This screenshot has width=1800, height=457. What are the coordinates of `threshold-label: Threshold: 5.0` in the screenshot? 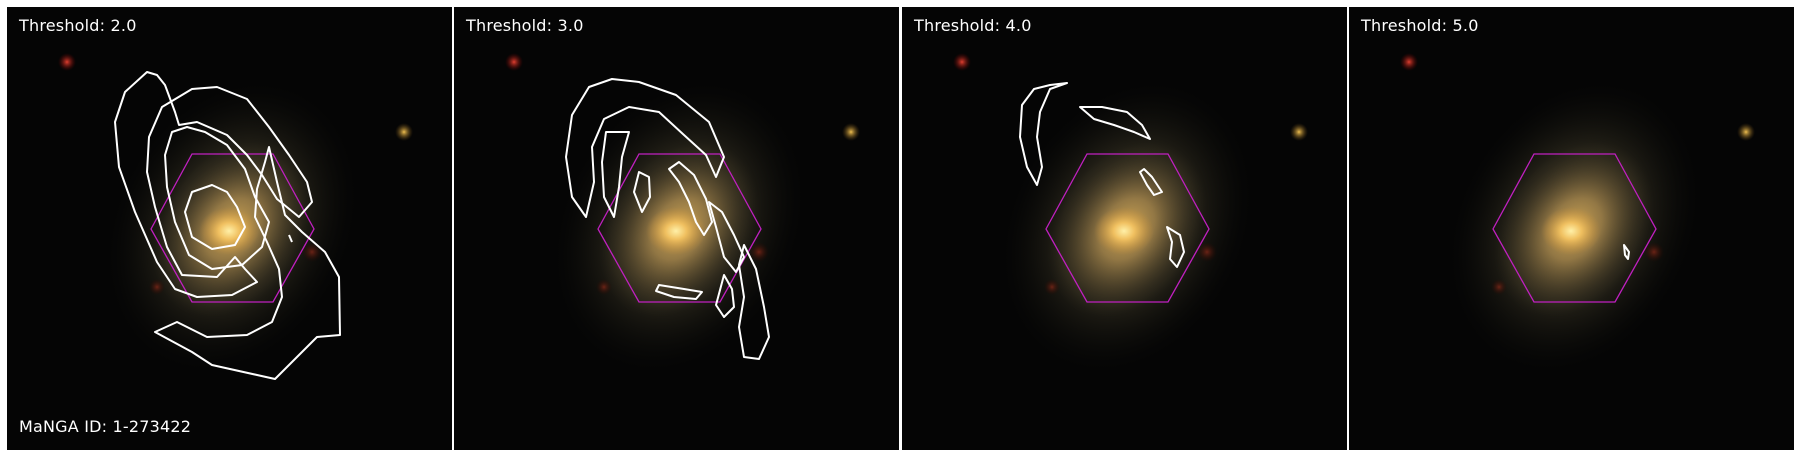 It's located at (1420, 25).